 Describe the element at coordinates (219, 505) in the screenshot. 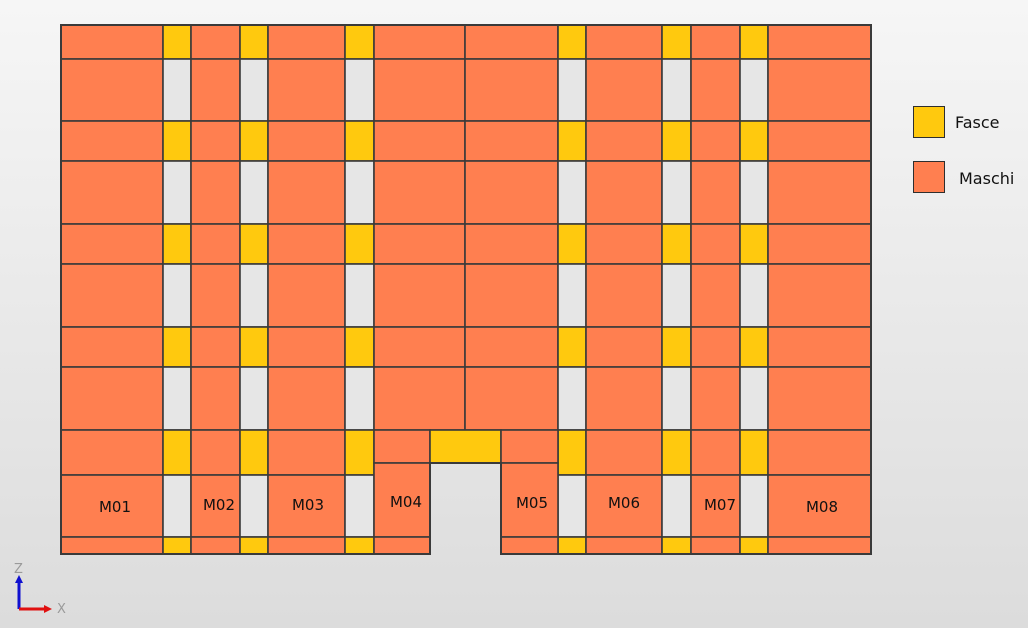

I see `pier-label-m02: M02` at that location.